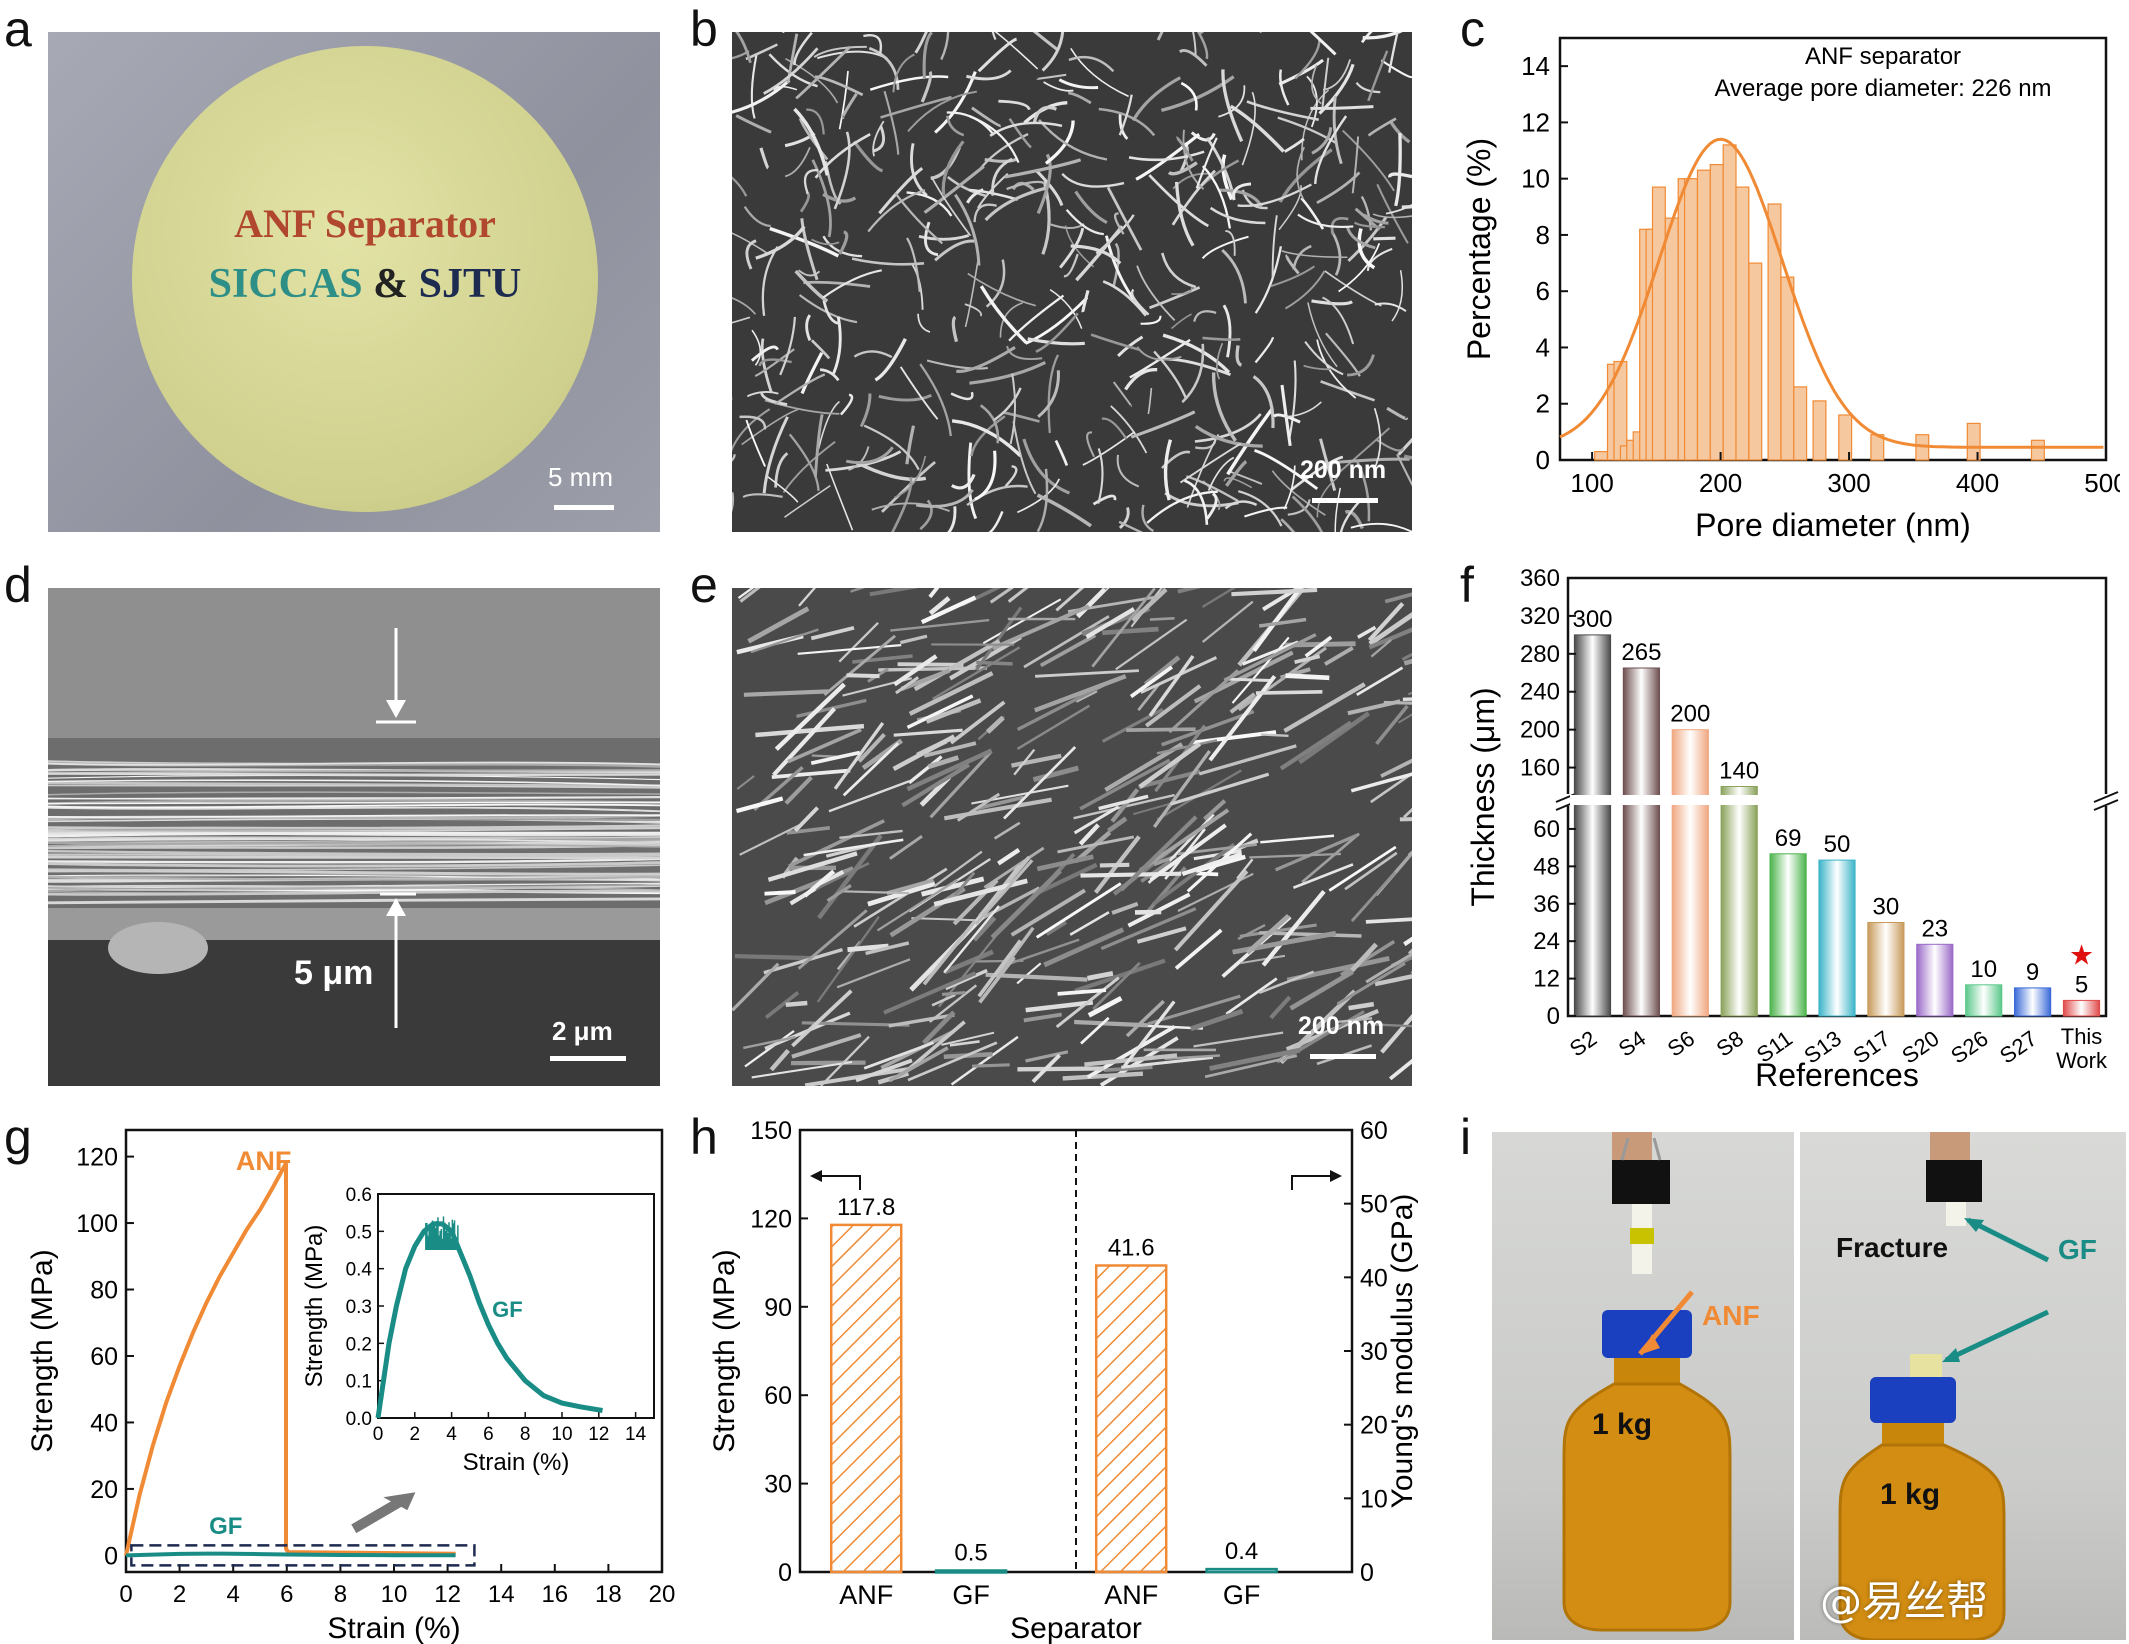 The image size is (2129, 1644). I want to click on axis-break-mark, so click(2106, 805).